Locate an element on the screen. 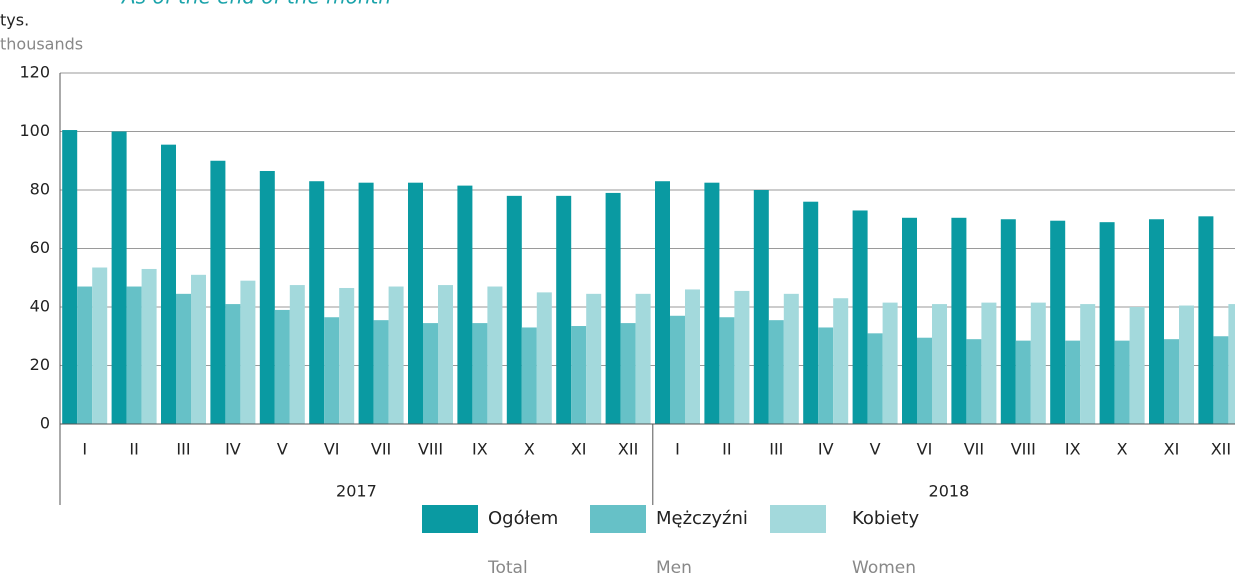 The image size is (1235, 578). y-axis-label: tys. is located at coordinates (14, 20).